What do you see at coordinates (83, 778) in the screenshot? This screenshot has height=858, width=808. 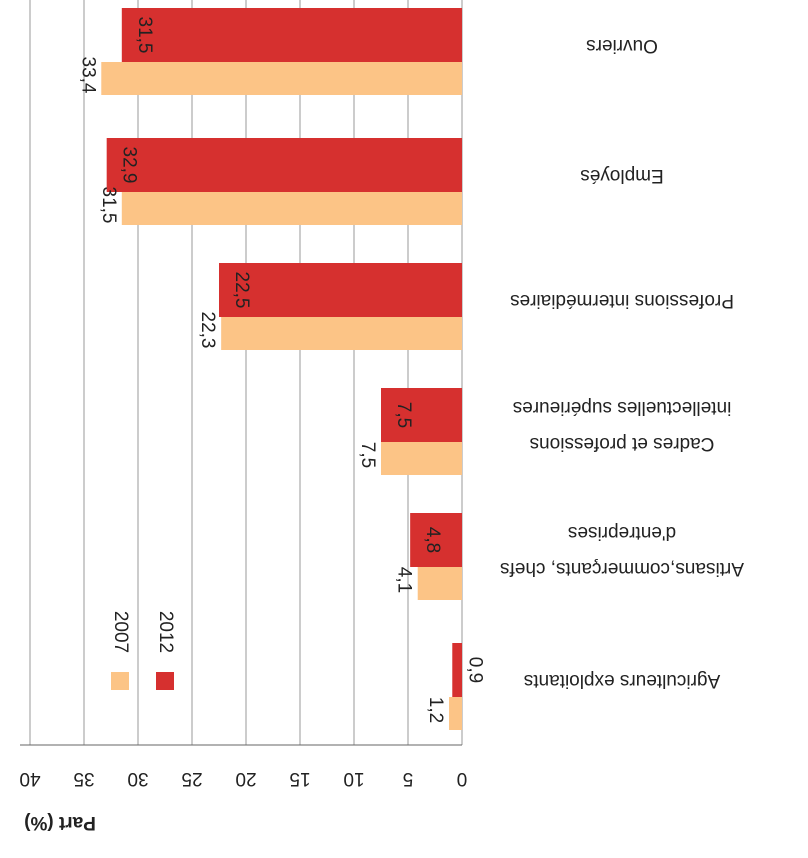 I see `y-tick-label: 35` at bounding box center [83, 778].